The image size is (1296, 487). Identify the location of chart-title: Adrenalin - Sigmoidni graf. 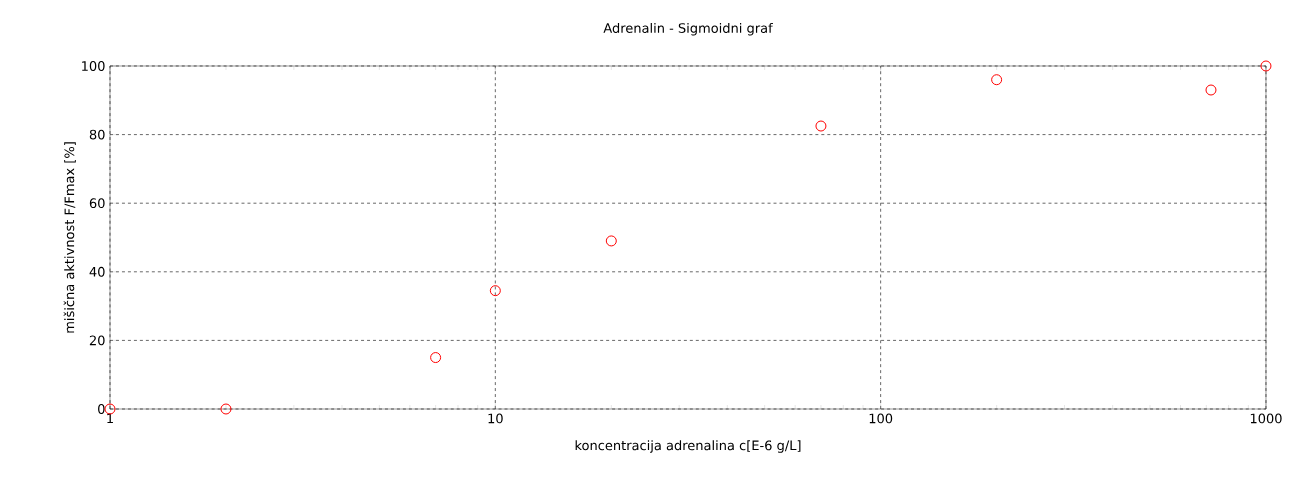
(688, 29).